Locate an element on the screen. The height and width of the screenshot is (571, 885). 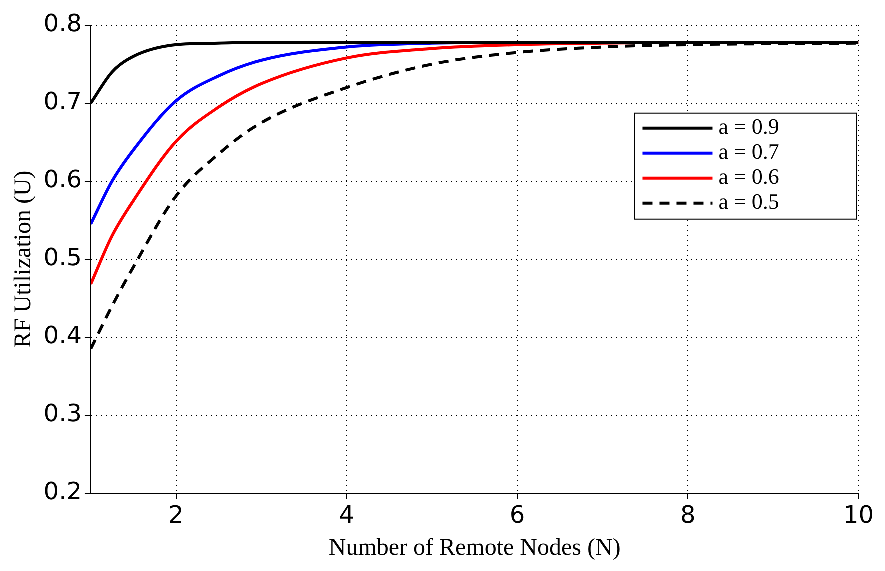
x-tick-label: 2 is located at coordinates (176, 515).